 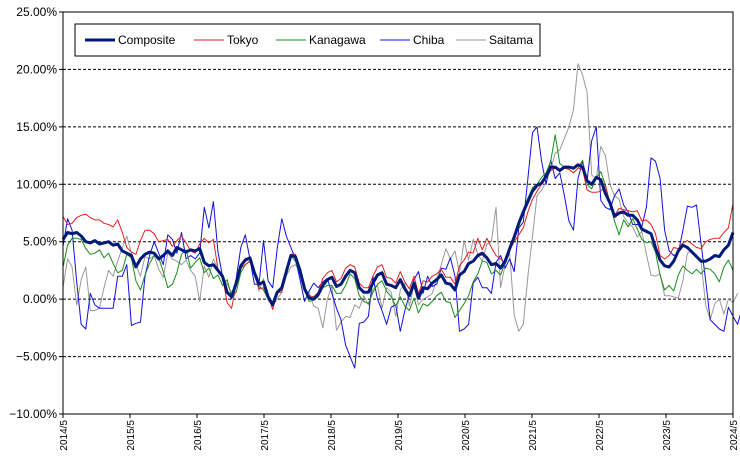 What do you see at coordinates (36, 69) in the screenshot?
I see `y-tick-label: 20.00%` at bounding box center [36, 69].